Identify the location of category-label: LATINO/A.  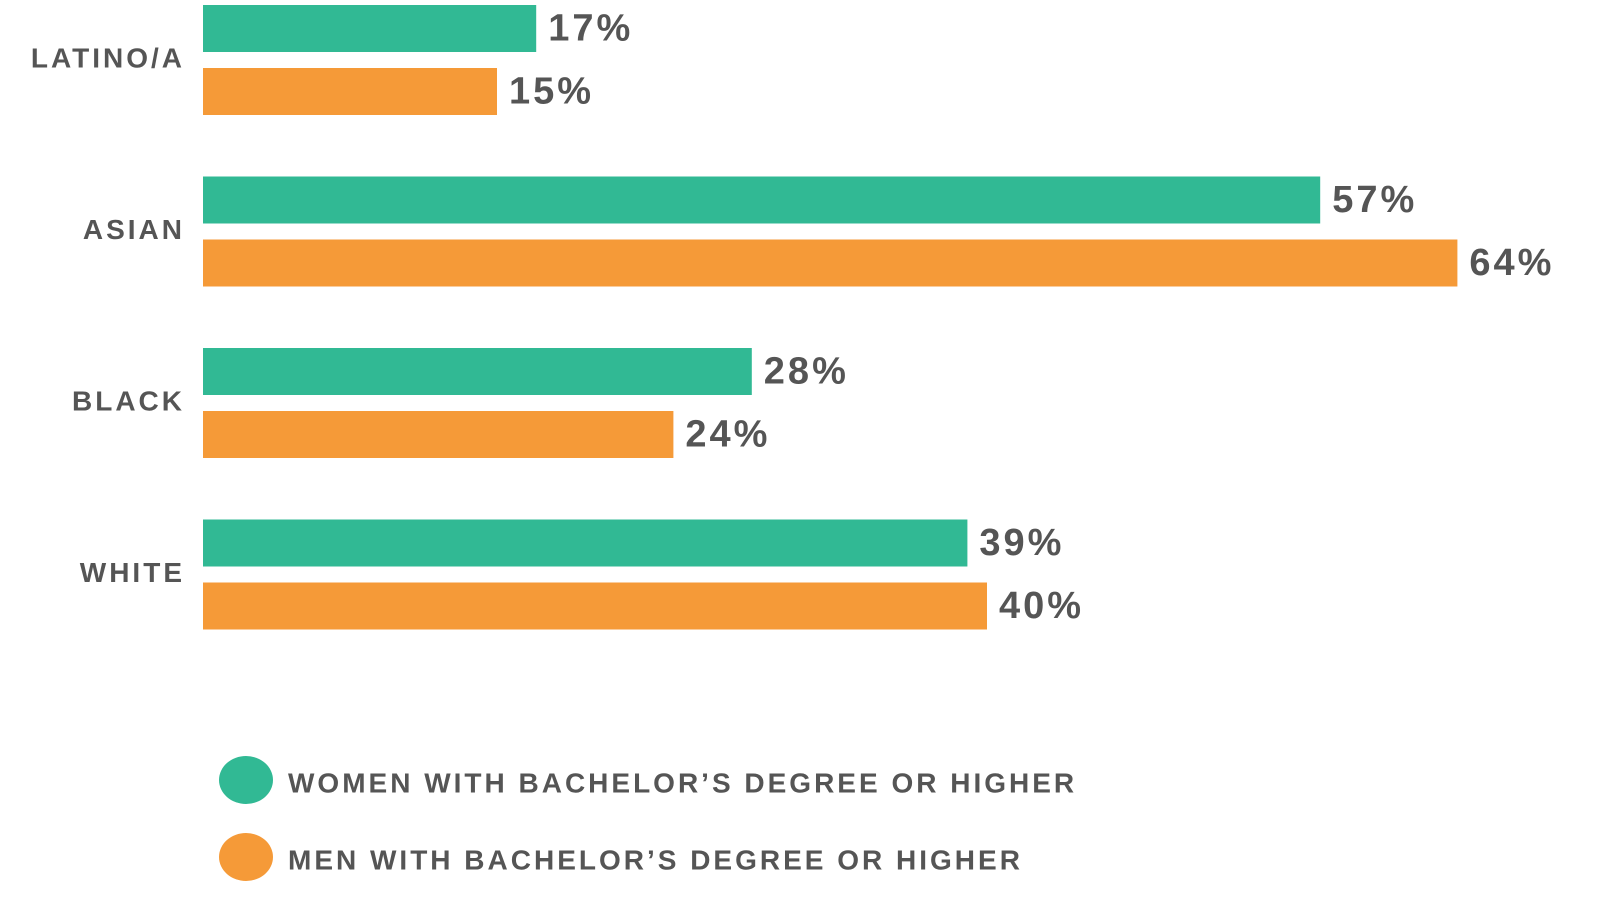
(108, 57).